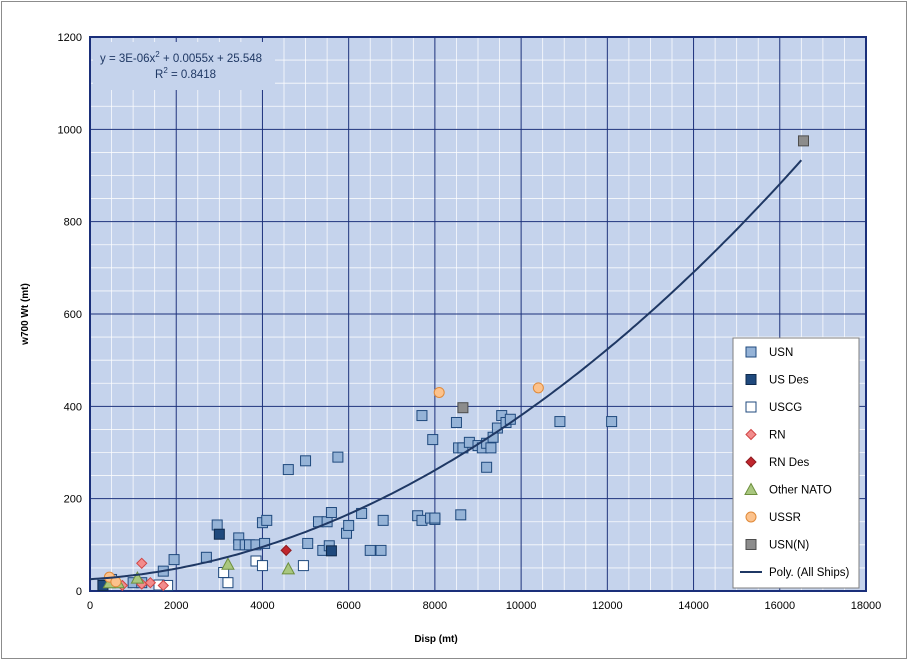 The height and width of the screenshot is (662, 910). What do you see at coordinates (809, 573) in the screenshot?
I see `legend-label-trendline: Poly. (All Ships)` at bounding box center [809, 573].